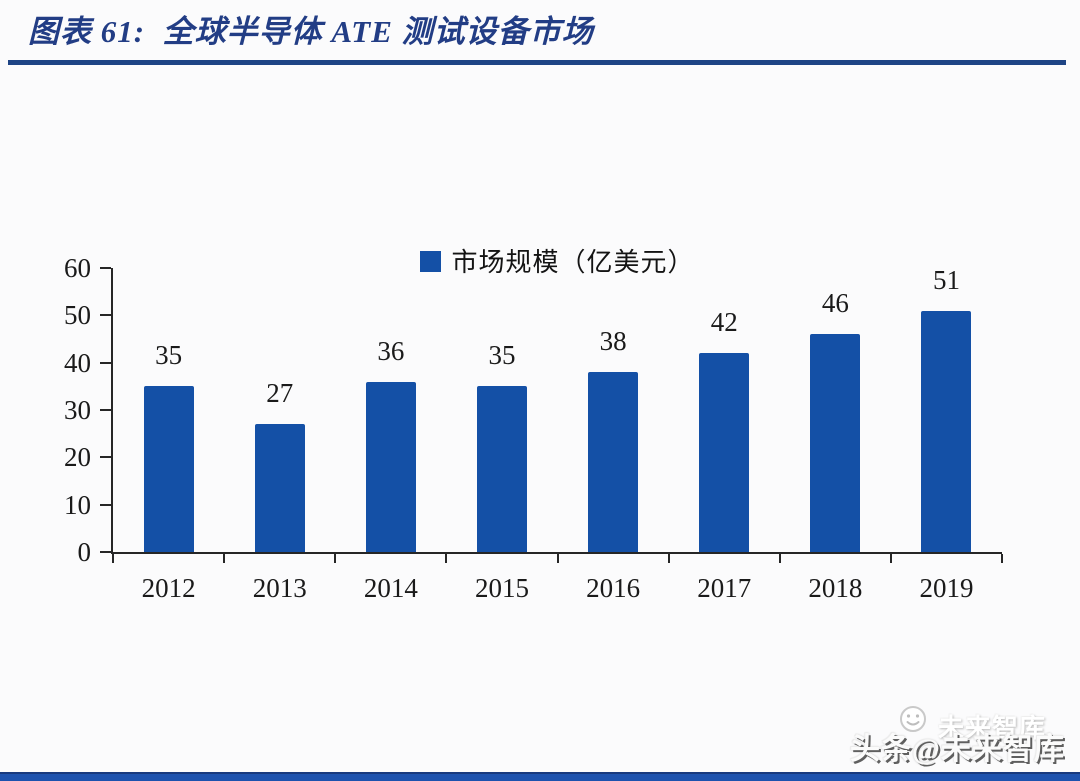  I want to click on x-category-label-2015: 2015, so click(501, 588).